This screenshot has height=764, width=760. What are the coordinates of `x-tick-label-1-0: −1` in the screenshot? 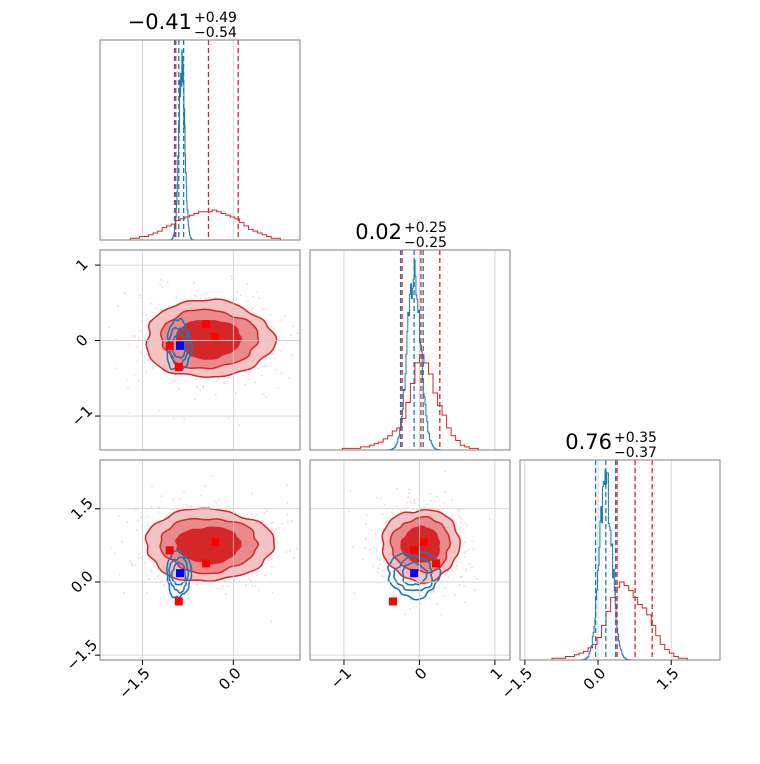 It's located at (341, 678).